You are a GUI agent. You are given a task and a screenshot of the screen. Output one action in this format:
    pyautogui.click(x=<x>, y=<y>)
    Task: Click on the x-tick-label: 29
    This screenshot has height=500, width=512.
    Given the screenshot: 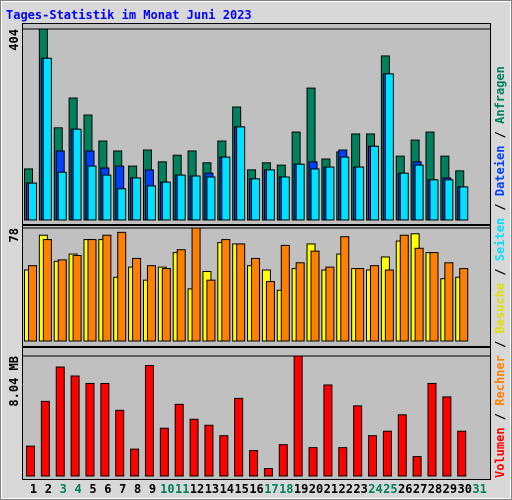 What is the action you would take?
    pyautogui.click(x=450, y=489)
    